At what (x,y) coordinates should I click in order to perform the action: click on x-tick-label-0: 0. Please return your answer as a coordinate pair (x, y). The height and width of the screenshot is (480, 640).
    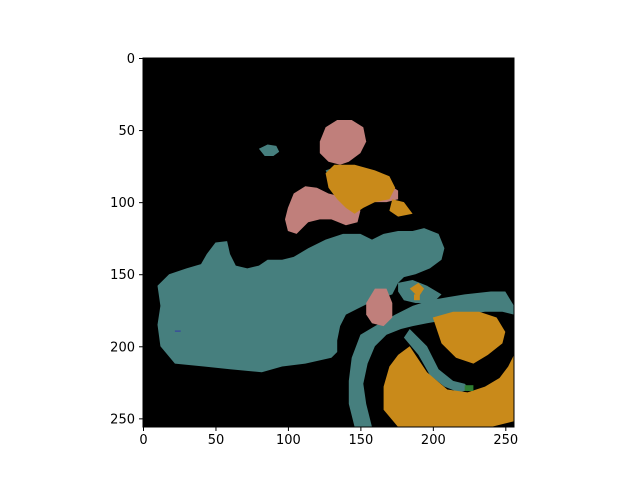
    Looking at the image, I should click on (143, 440).